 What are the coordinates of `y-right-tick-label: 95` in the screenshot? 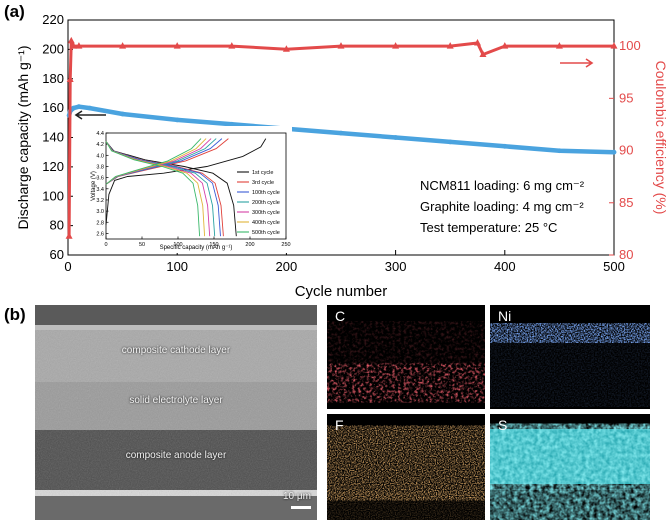 It's located at (626, 97).